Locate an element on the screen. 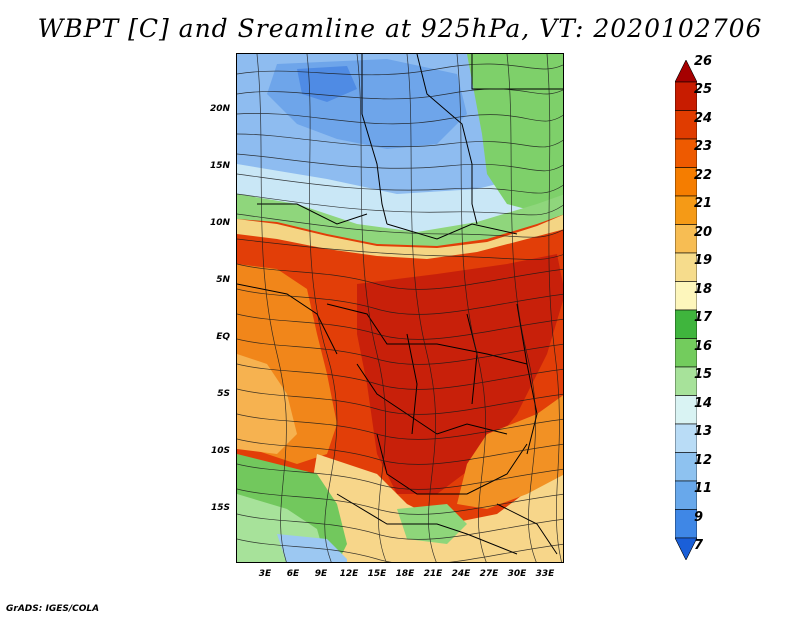 Image resolution: width=800 pixels, height=618 pixels. colorbar-label-13: 13 is located at coordinates (703, 432).